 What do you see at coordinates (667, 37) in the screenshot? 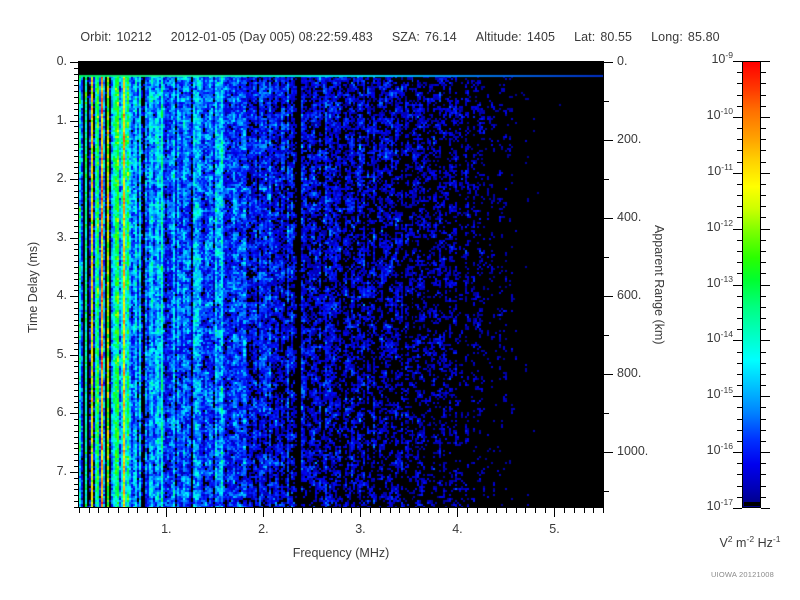
I see `header-label-long: Long:` at bounding box center [667, 37].